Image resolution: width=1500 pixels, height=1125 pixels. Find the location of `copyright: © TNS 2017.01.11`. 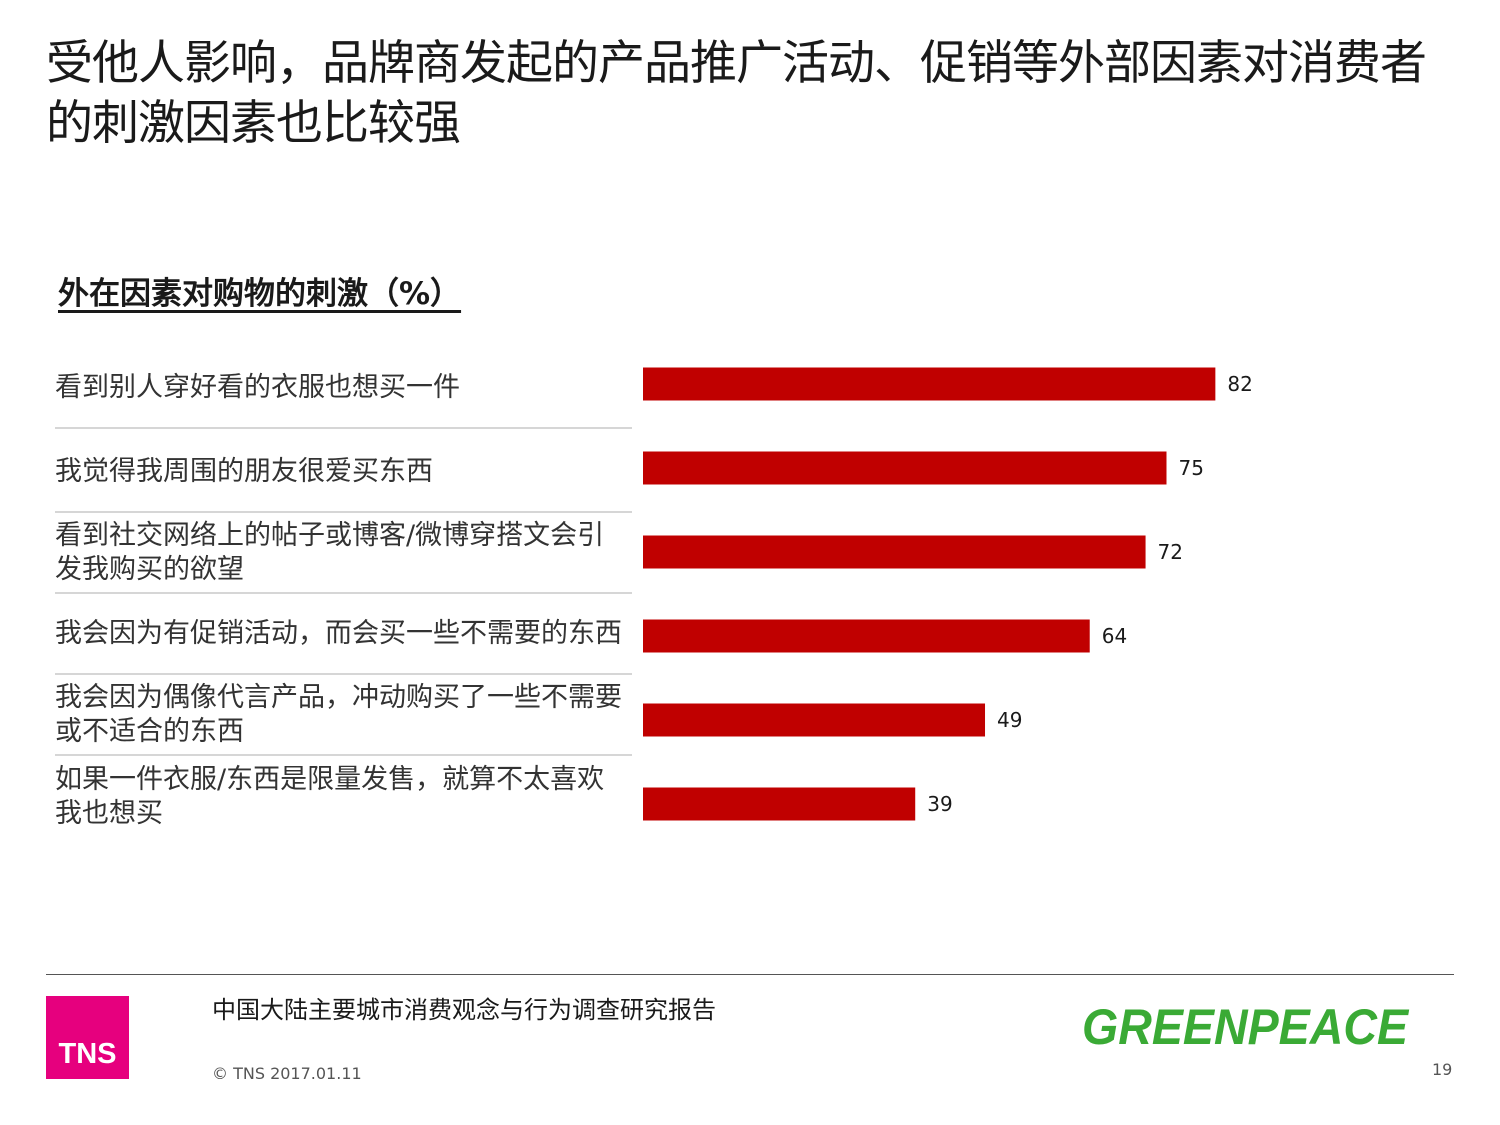

copyright: © TNS 2017.01.11 is located at coordinates (287, 1073).